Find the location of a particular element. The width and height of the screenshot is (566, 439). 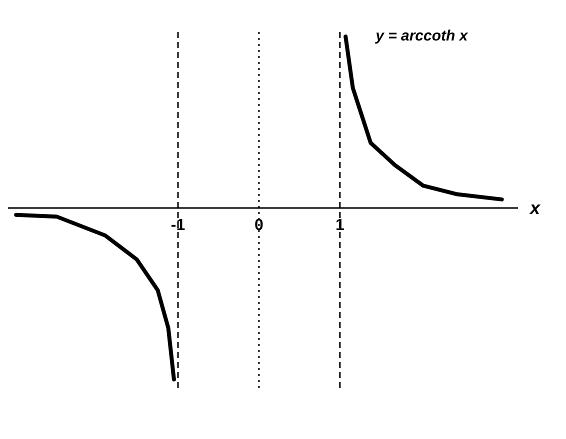

x-tick-label: -1 is located at coordinates (178, 225).